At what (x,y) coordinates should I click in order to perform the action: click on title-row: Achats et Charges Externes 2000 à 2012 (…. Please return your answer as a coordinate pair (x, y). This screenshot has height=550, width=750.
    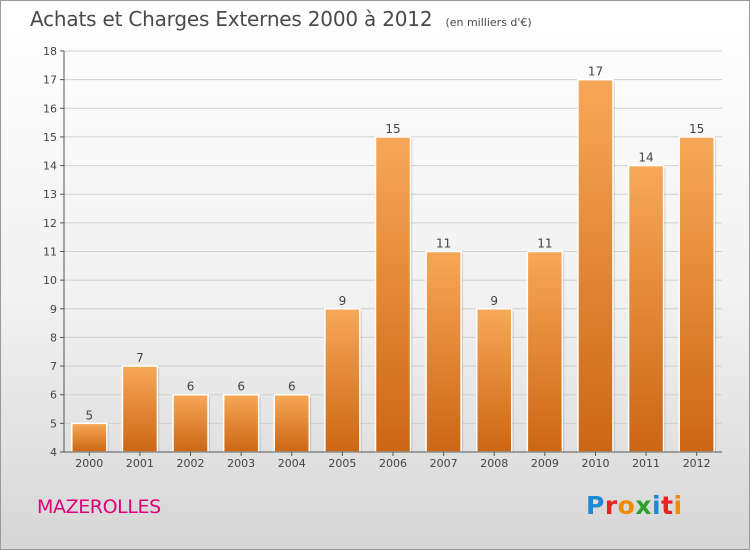
    Looking at the image, I should click on (281, 19).